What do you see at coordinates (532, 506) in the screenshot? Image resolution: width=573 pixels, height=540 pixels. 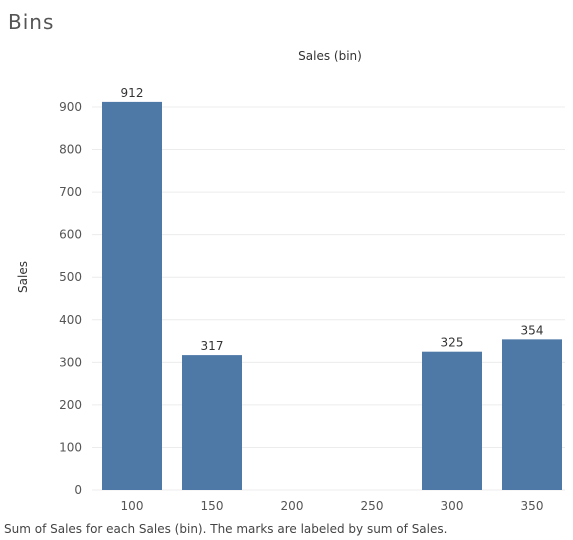 I see `x-tick-label: 350` at bounding box center [532, 506].